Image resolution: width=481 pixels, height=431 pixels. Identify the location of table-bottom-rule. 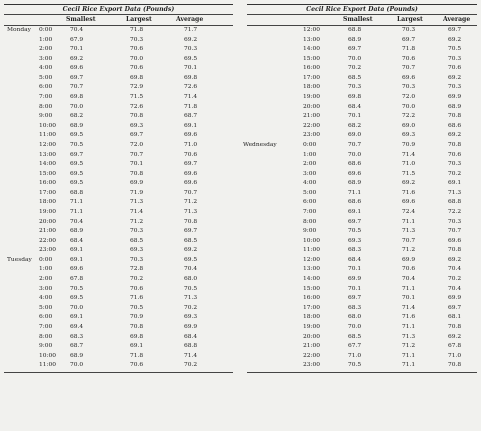
(362, 372).